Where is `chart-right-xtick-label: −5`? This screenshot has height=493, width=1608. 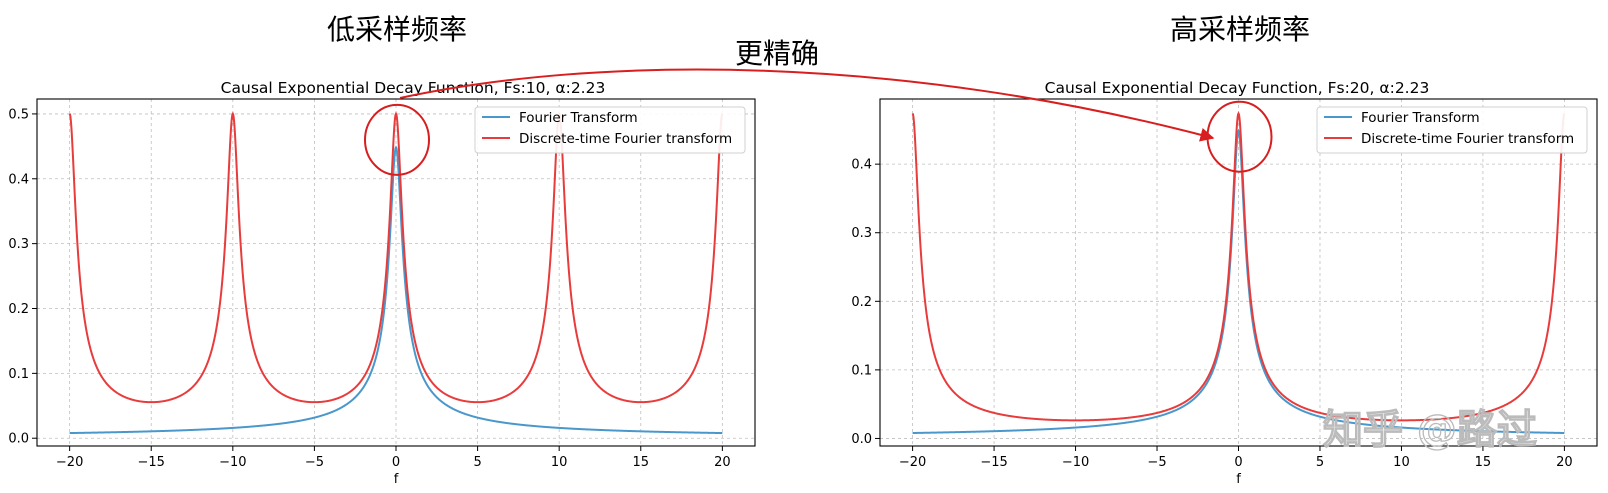
chart-right-xtick-label: −5 is located at coordinates (1156, 462).